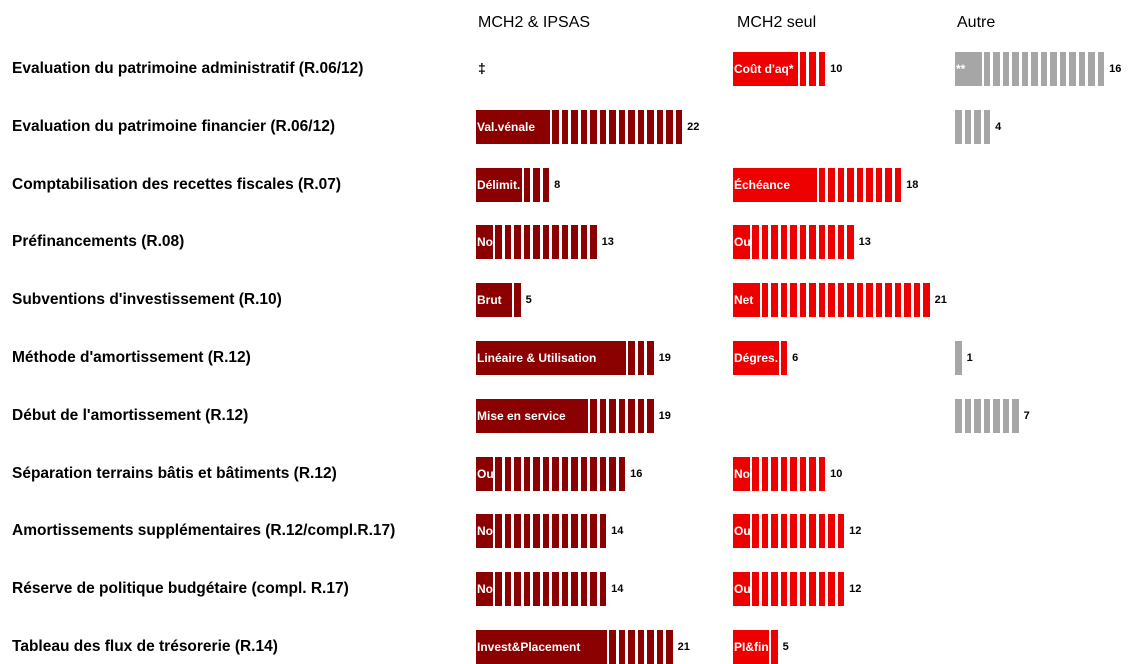 The height and width of the screenshot is (664, 1132). I want to click on bar-category-label: Val.vénale, so click(513, 126).